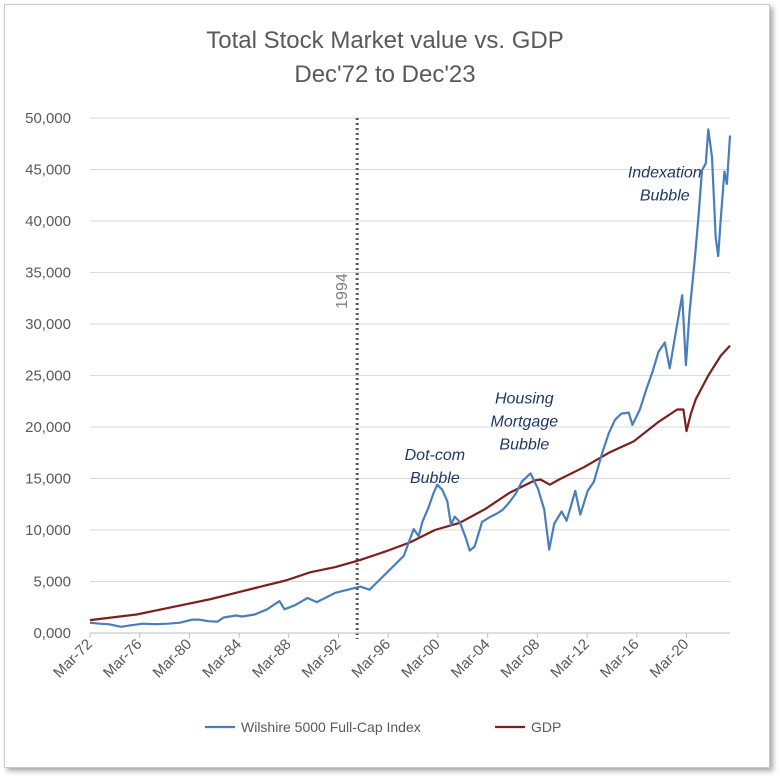  Describe the element at coordinates (48, 530) in the screenshot. I see `y-tick-label: 10,000` at that location.